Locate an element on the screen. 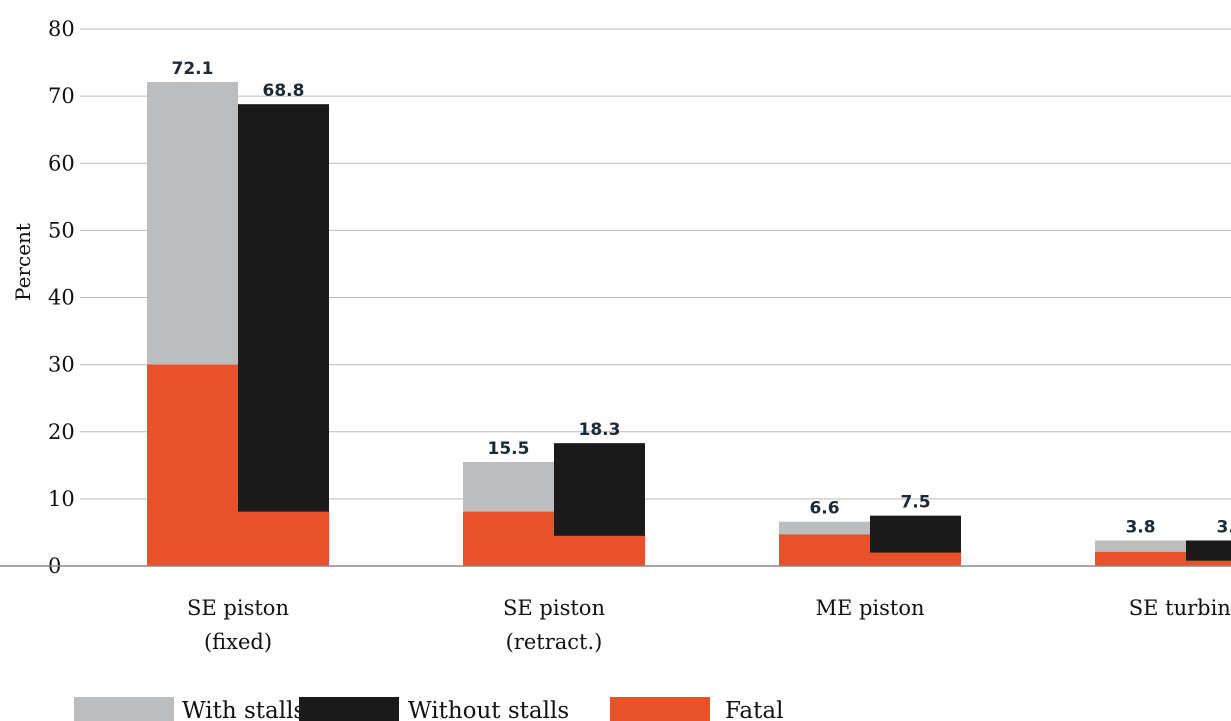  data-label-with-stalls: 72.1 is located at coordinates (193, 69).